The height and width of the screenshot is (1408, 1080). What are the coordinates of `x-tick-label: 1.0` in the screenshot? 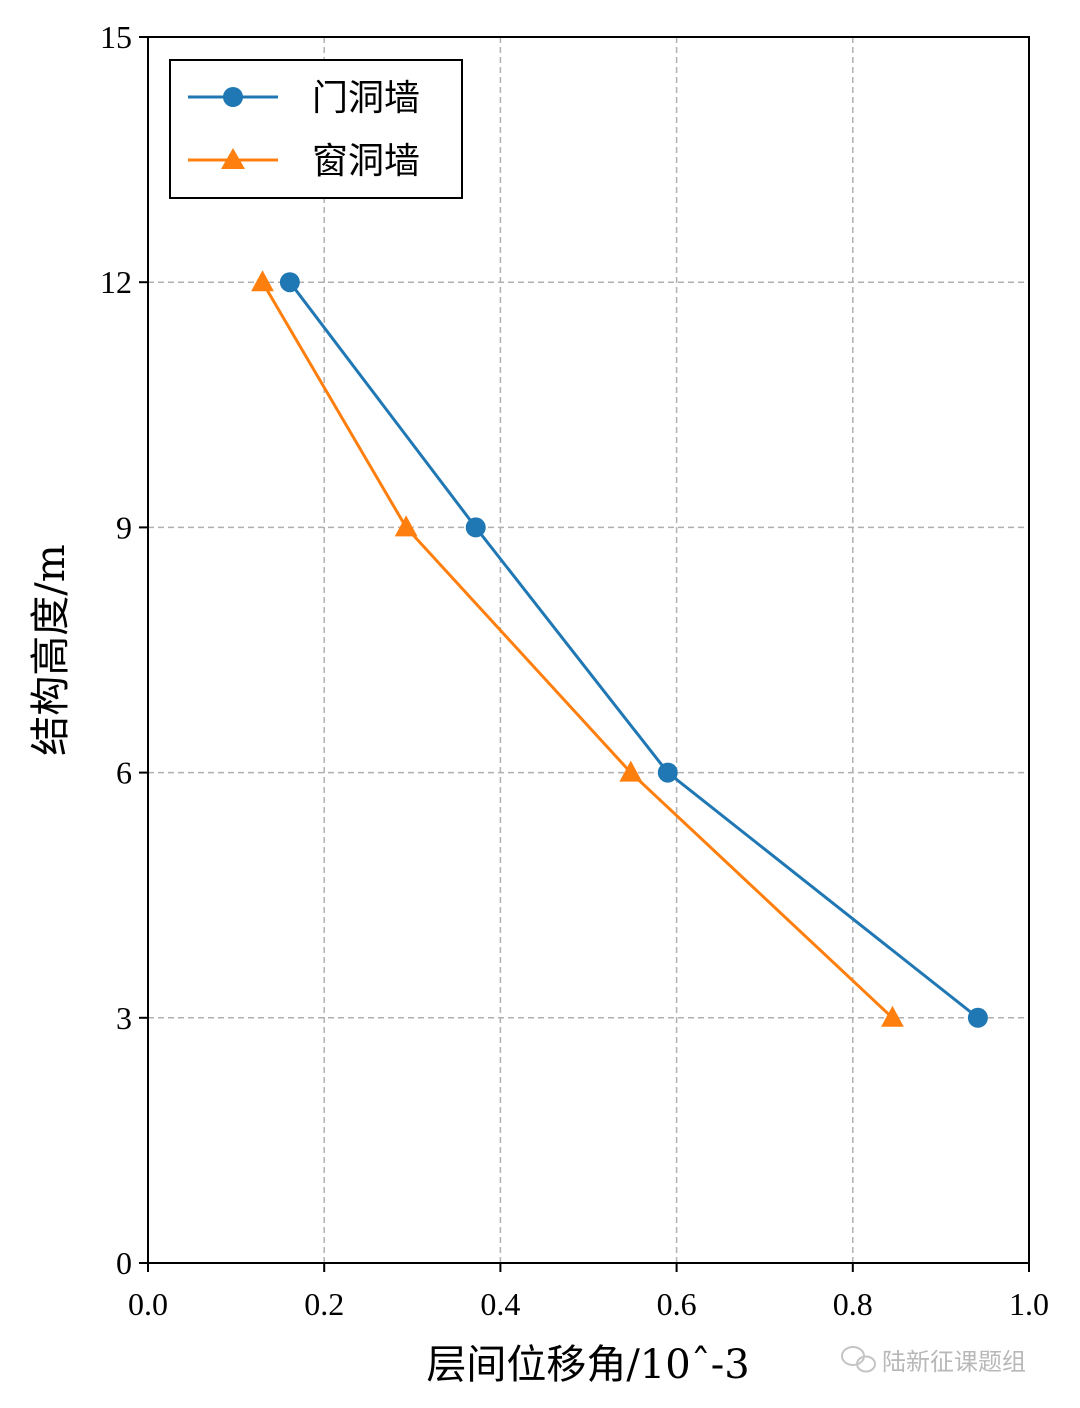 It's located at (1029, 1304).